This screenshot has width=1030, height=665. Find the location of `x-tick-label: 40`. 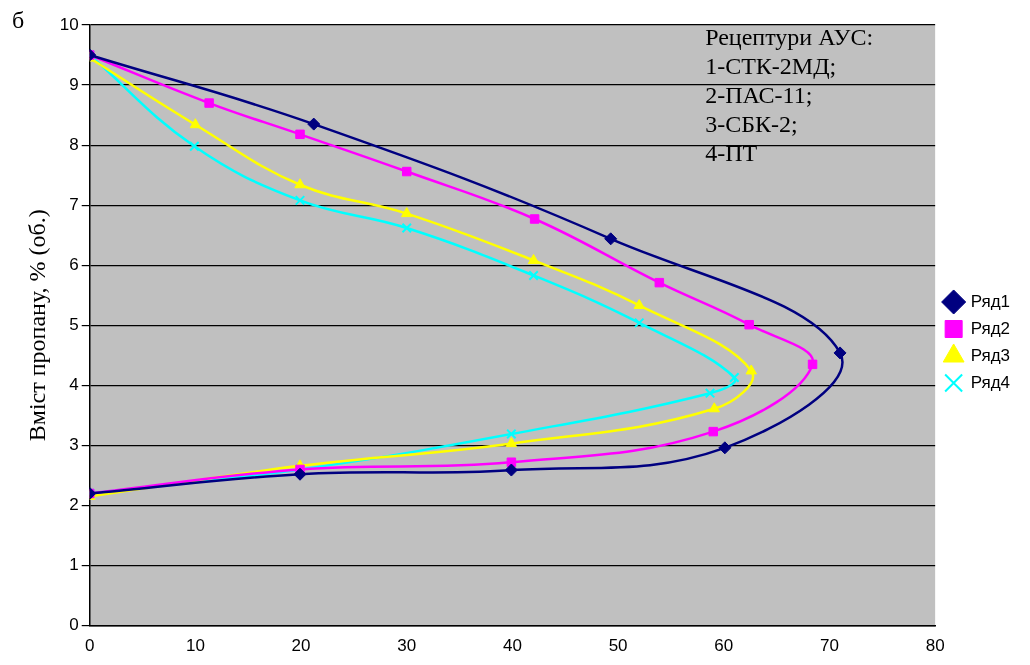

x-tick-label: 40 is located at coordinates (512, 646).